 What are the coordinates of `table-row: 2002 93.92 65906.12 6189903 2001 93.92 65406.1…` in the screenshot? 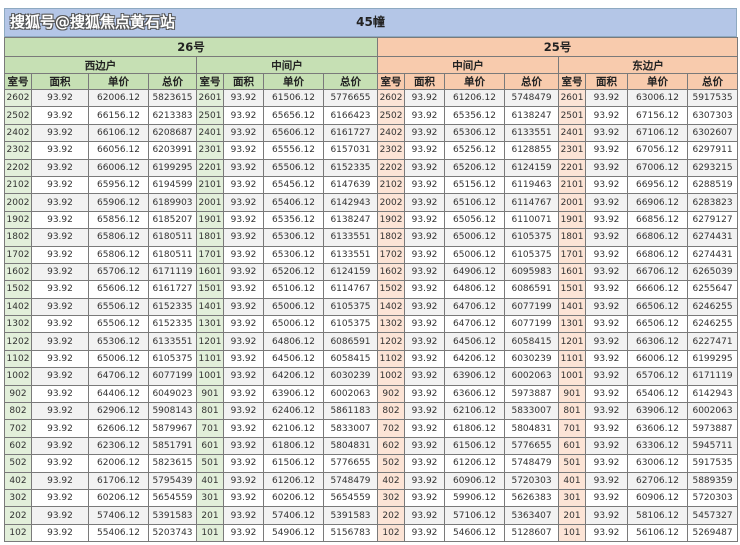 It's located at (371, 202).